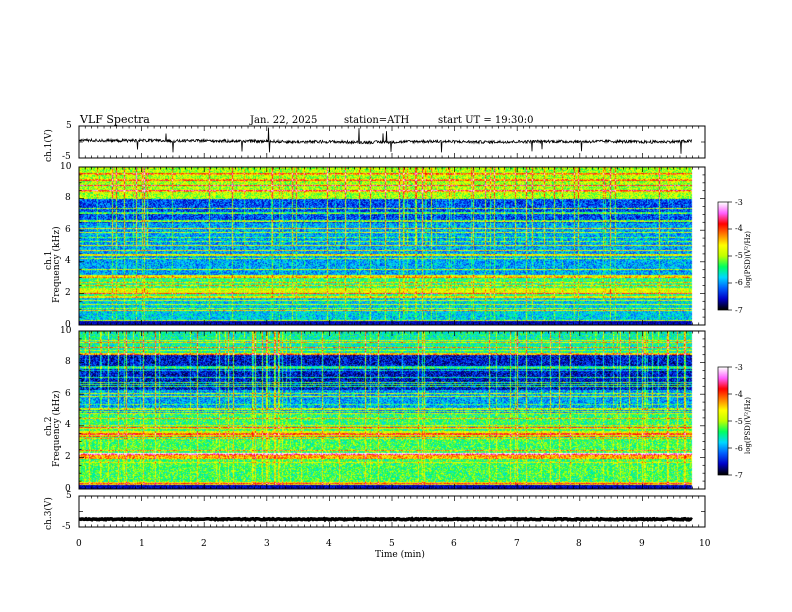 The width and height of the screenshot is (792, 612). I want to click on xtick-8: 8, so click(579, 544).